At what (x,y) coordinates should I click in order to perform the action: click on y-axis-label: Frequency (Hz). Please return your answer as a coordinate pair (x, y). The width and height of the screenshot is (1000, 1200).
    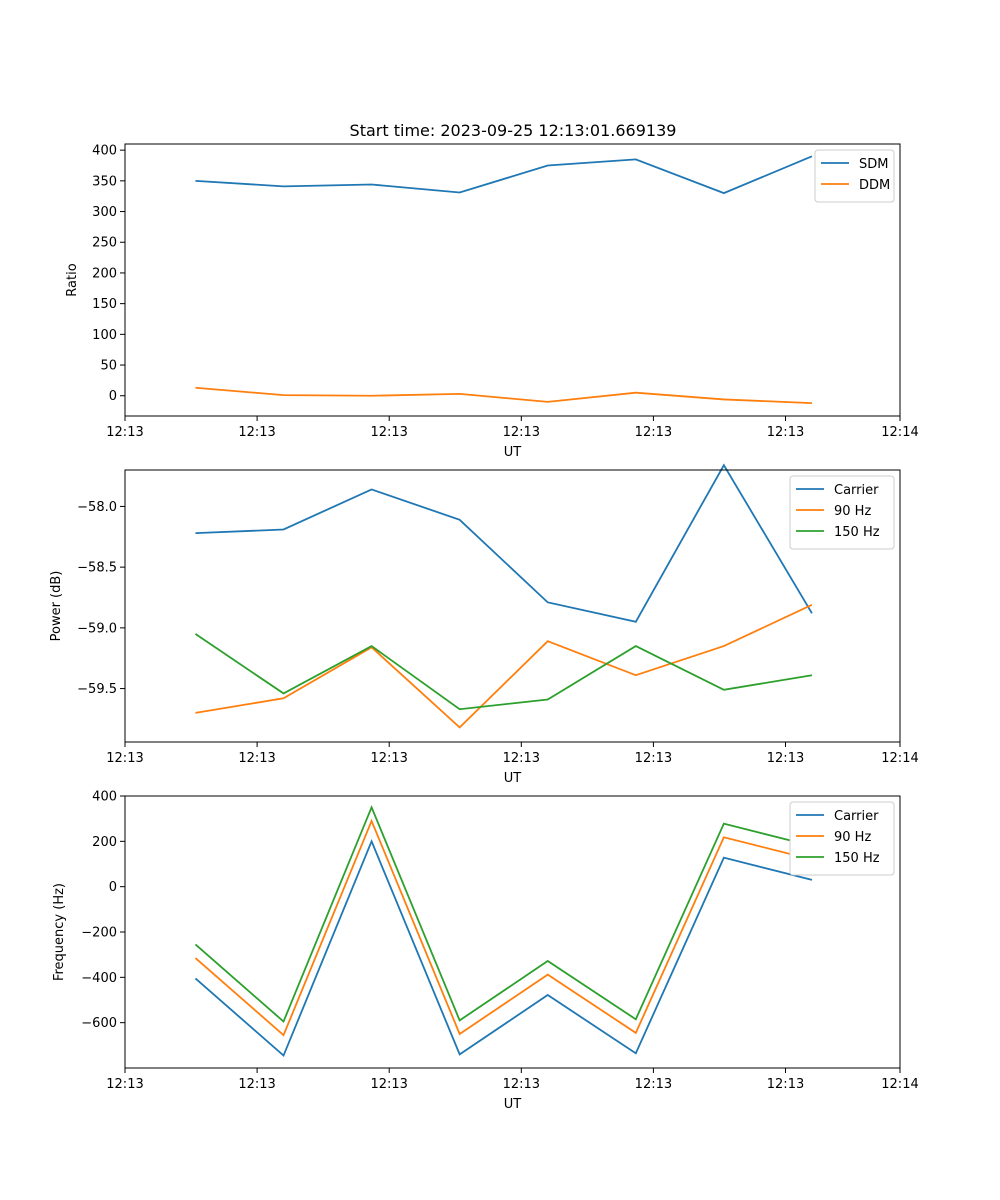
    Looking at the image, I should click on (59, 932).